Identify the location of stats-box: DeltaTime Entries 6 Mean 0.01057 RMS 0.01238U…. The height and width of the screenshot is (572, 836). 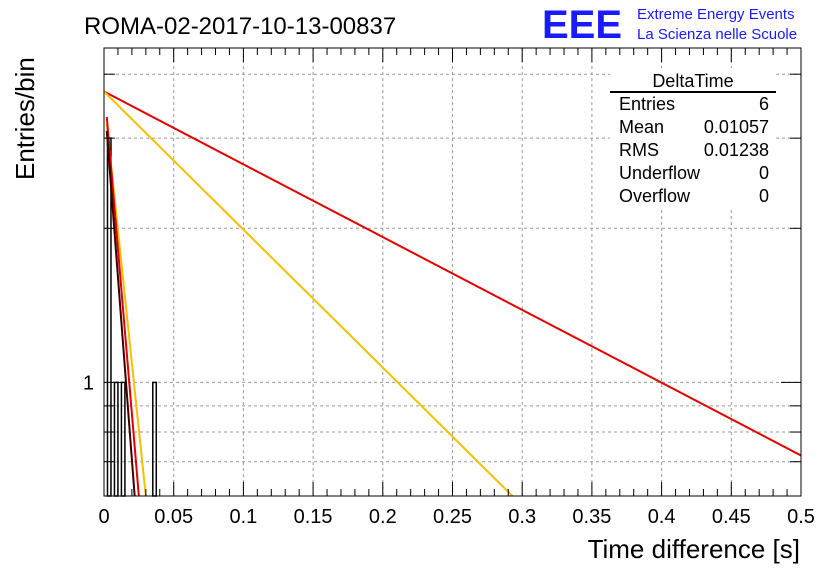
(693, 138).